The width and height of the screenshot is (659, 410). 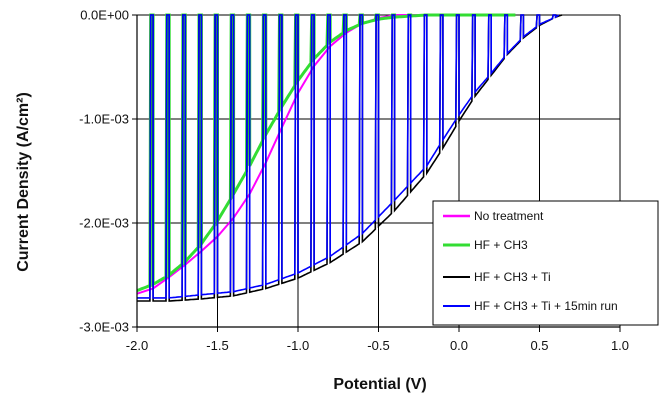 What do you see at coordinates (23, 182) in the screenshot?
I see `y-axis-title: Current Density (A/cm²)` at bounding box center [23, 182].